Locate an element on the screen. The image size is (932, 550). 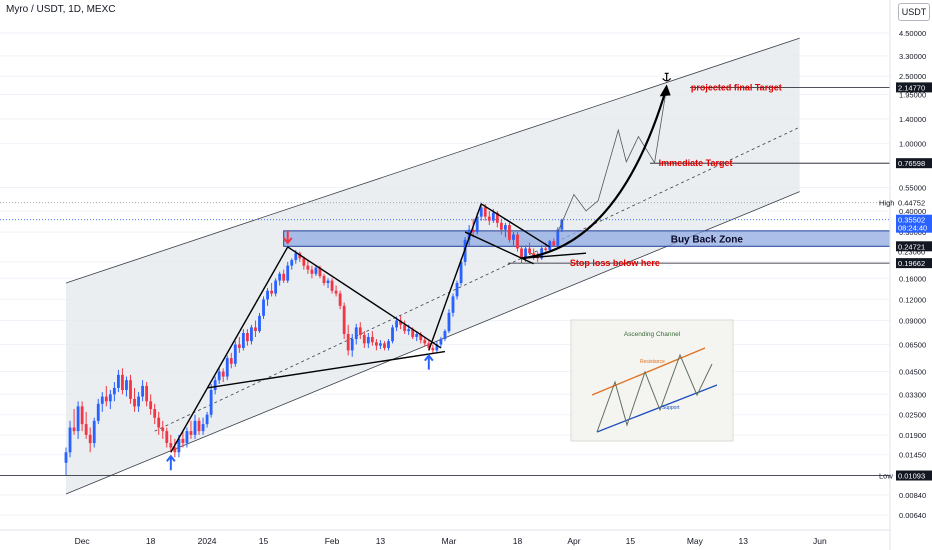
inset-resistance-line is located at coordinates (648, 371).